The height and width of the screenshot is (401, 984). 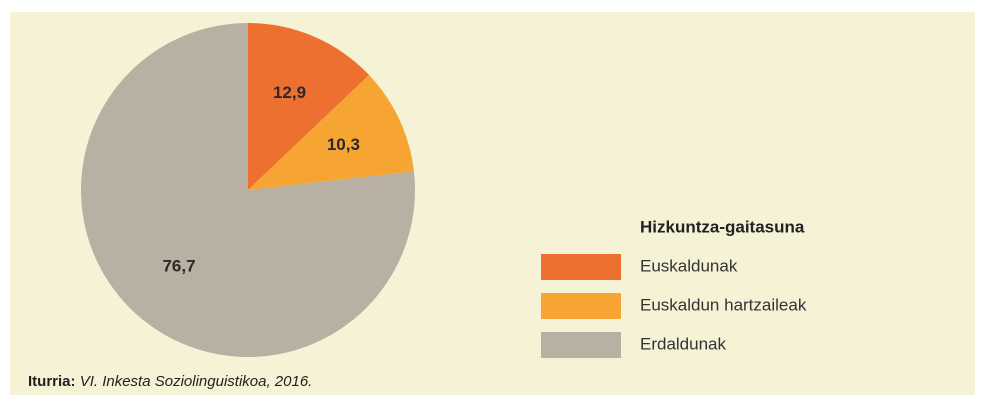 I want to click on legend-title: Hizkuntza-gaitasuna, so click(x=722, y=226).